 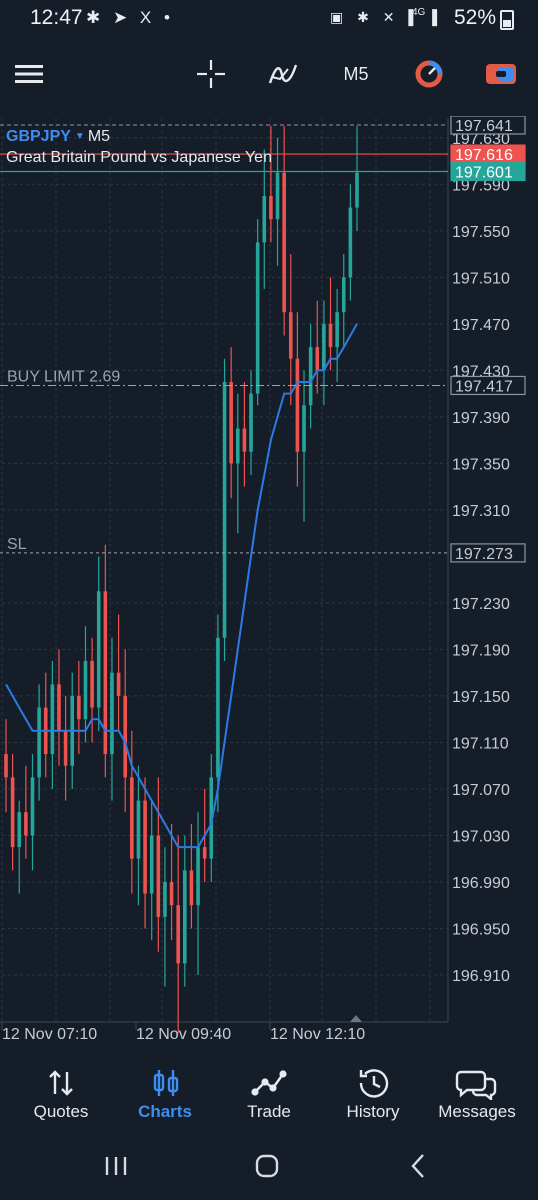 What do you see at coordinates (481, 185) in the screenshot?
I see `price-tick-label: 197.590` at bounding box center [481, 185].